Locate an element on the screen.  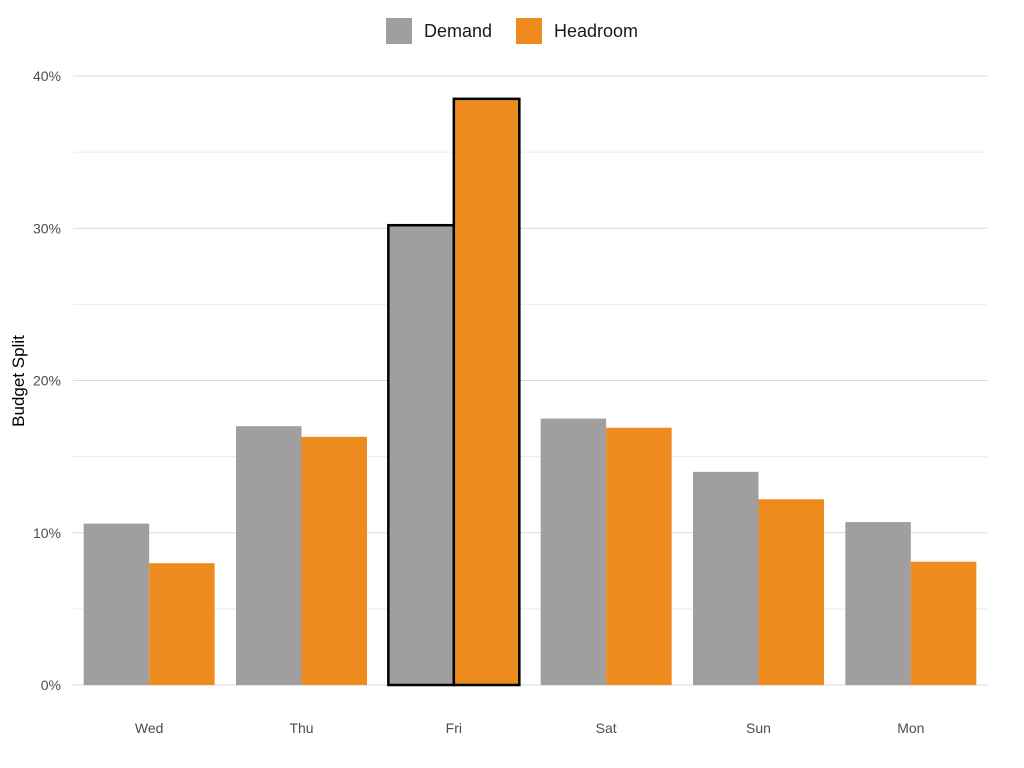
y-tick-labels: 0% 10% 20% 30% 40% is located at coordinates (47, 380).